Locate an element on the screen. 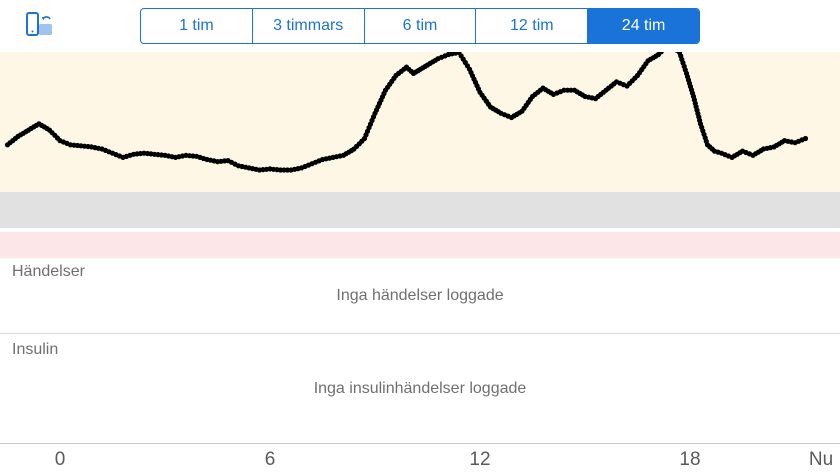 This screenshot has height=472, width=840. events-empty-message: Inga händelser loggade is located at coordinates (420, 295).